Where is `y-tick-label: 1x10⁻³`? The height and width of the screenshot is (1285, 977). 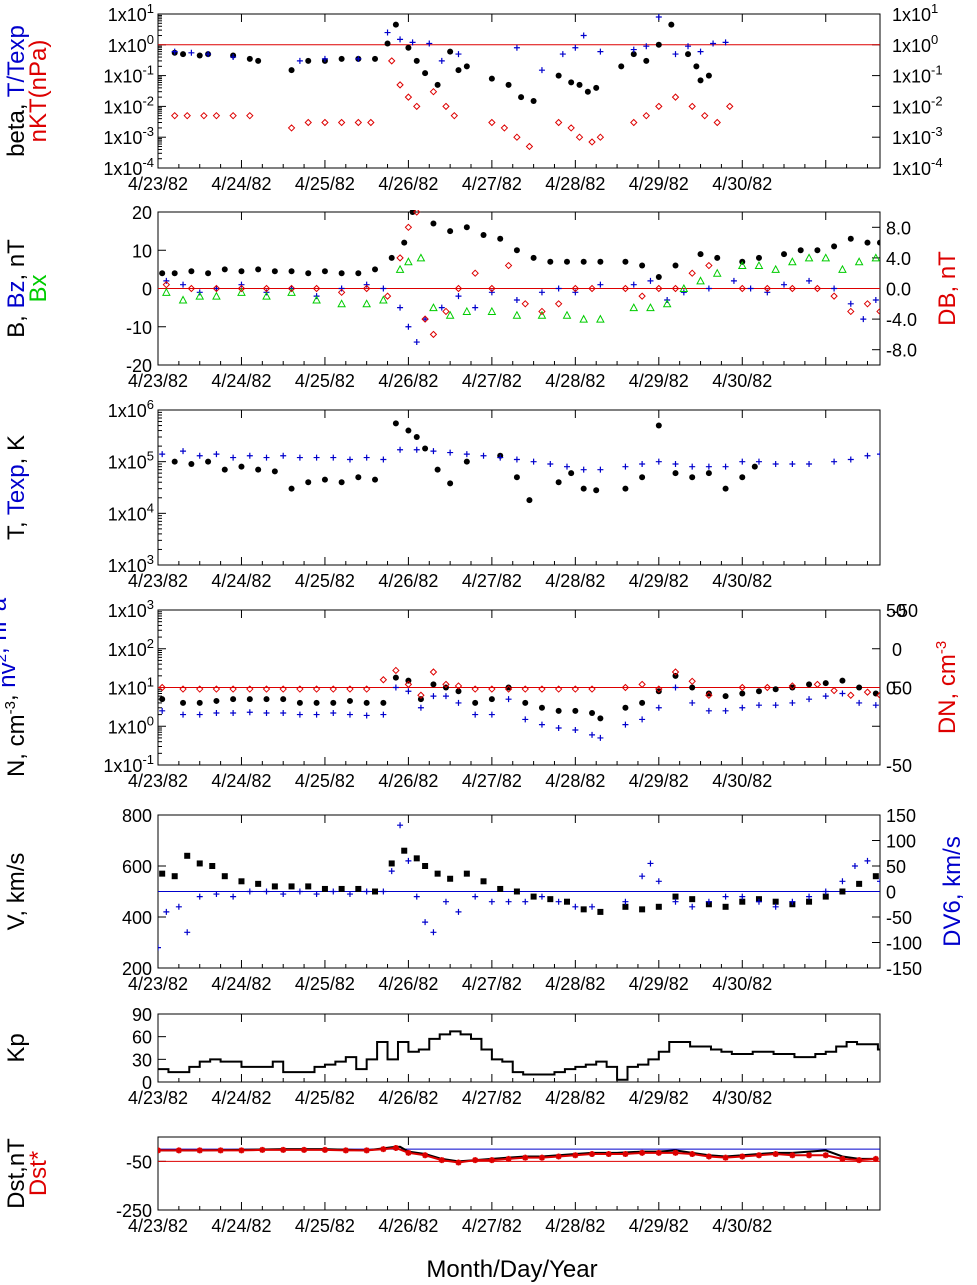
y-tick-label: 1x10⁻³ is located at coordinates (128, 136).